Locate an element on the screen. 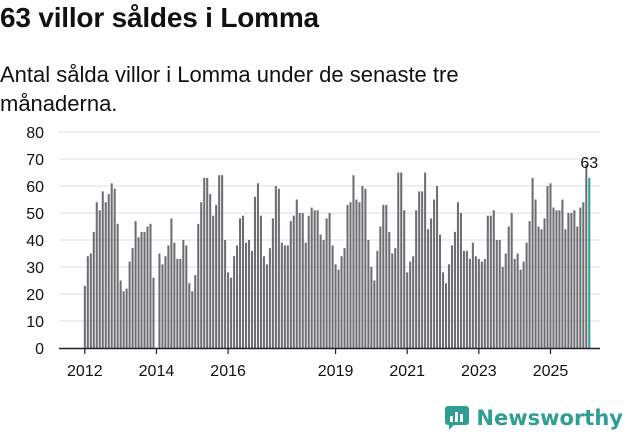  annotations: 63 is located at coordinates (589, 163).